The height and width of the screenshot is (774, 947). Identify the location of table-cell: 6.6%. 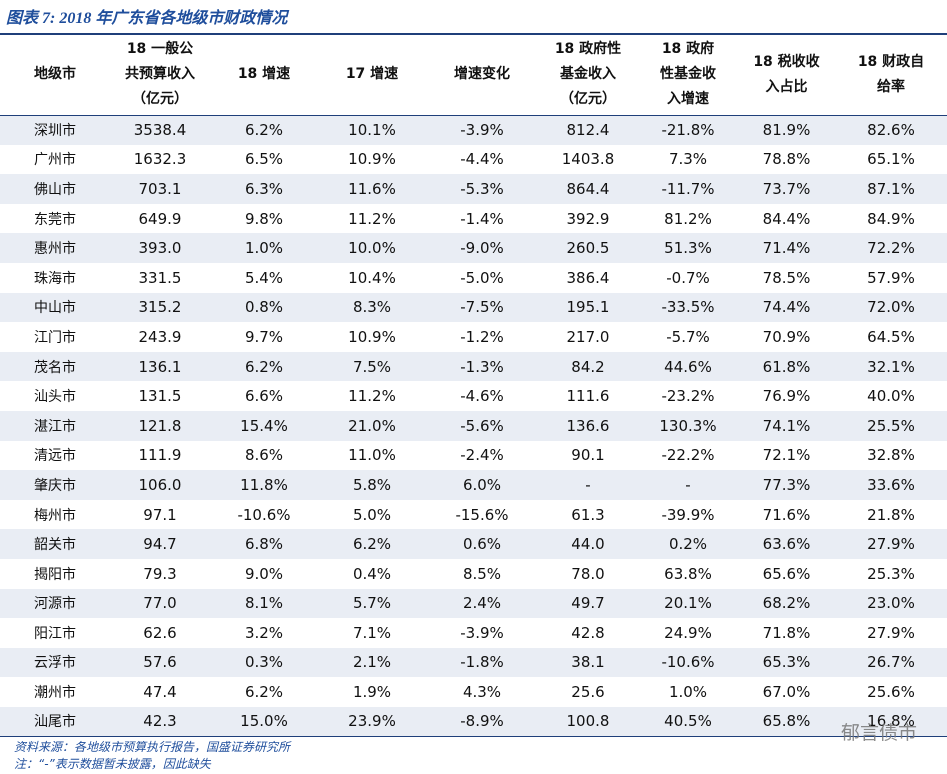
(264, 396).